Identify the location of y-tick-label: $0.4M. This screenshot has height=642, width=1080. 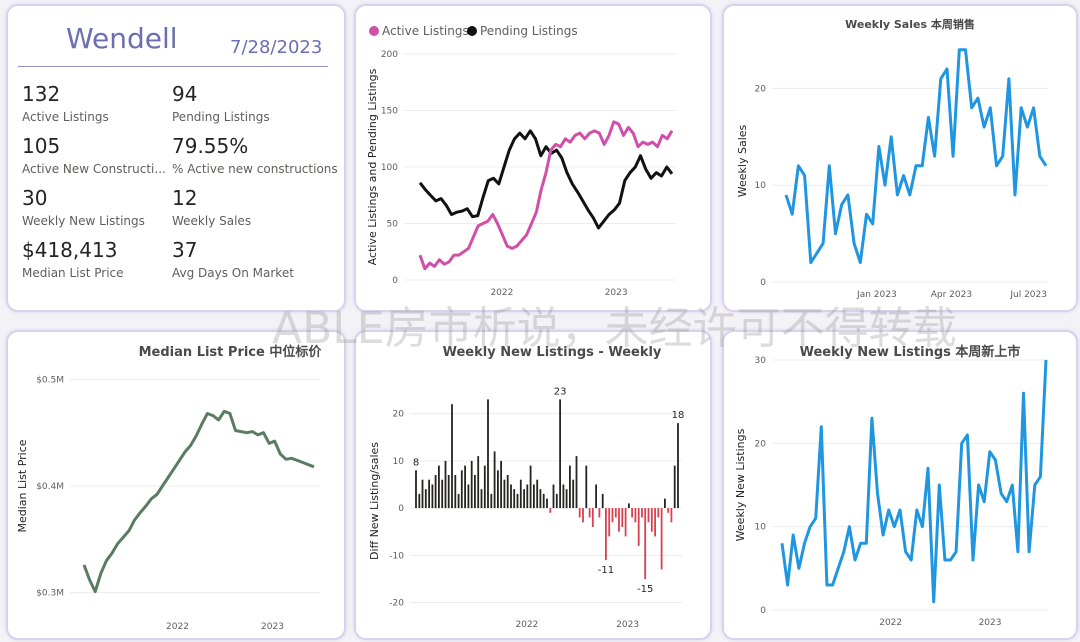
(50, 487).